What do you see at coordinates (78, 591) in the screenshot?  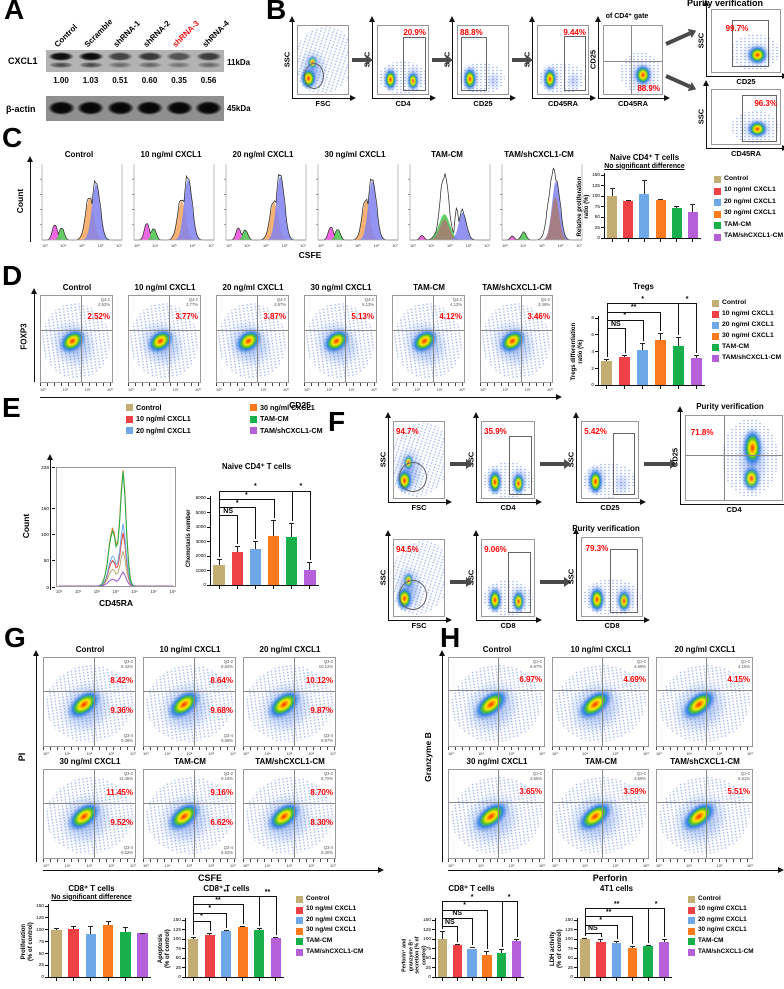 I see `x-tick-label: 10¹` at bounding box center [78, 591].